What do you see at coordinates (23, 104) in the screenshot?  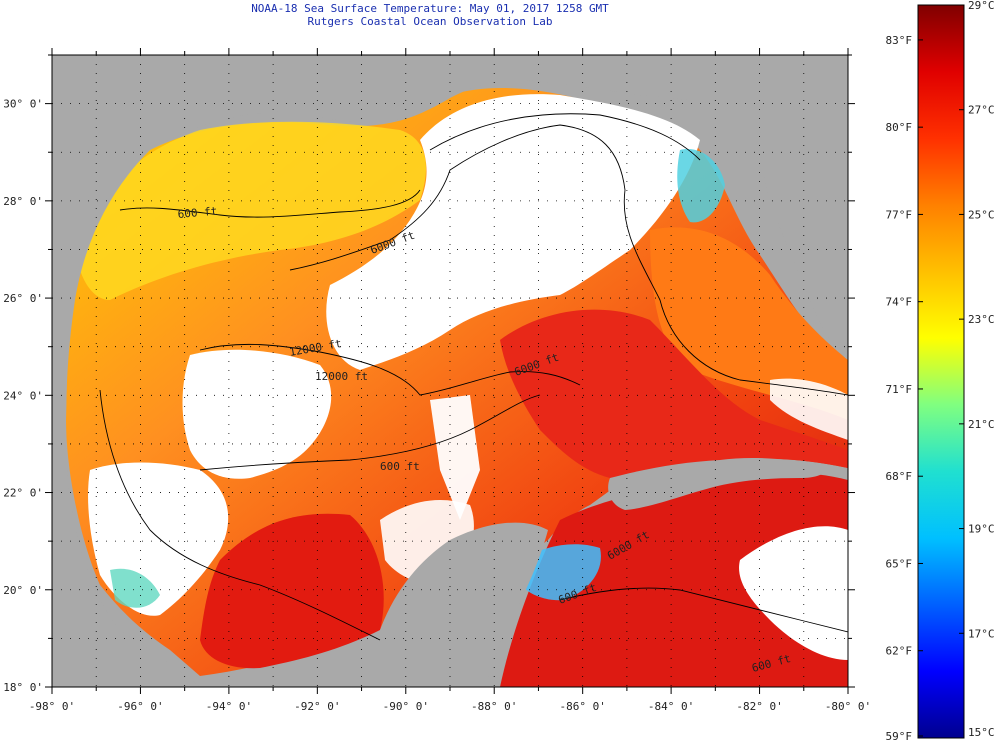 I see `lat-label: 30° 0'` at bounding box center [23, 104].